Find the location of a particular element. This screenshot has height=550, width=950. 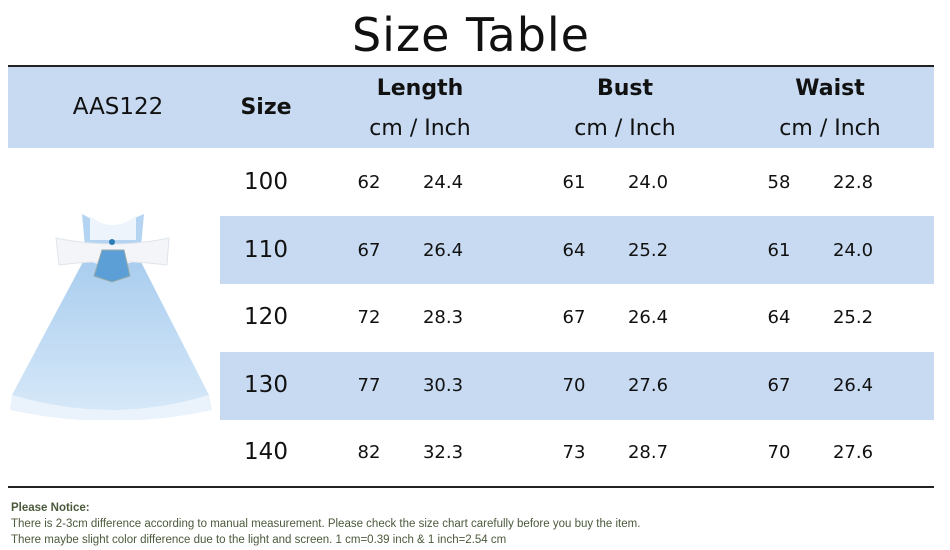

size-cell: 140 is located at coordinates (266, 452).